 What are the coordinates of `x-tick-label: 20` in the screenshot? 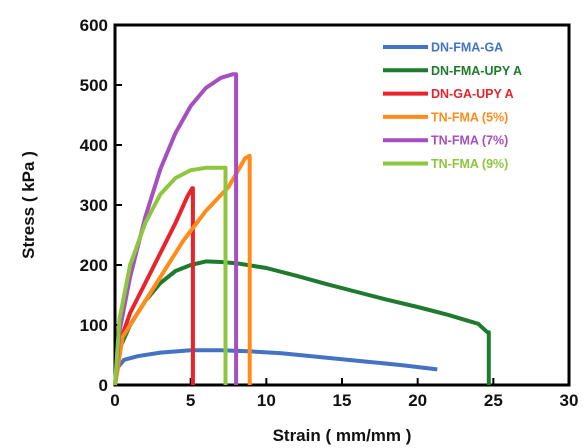 It's located at (417, 400).